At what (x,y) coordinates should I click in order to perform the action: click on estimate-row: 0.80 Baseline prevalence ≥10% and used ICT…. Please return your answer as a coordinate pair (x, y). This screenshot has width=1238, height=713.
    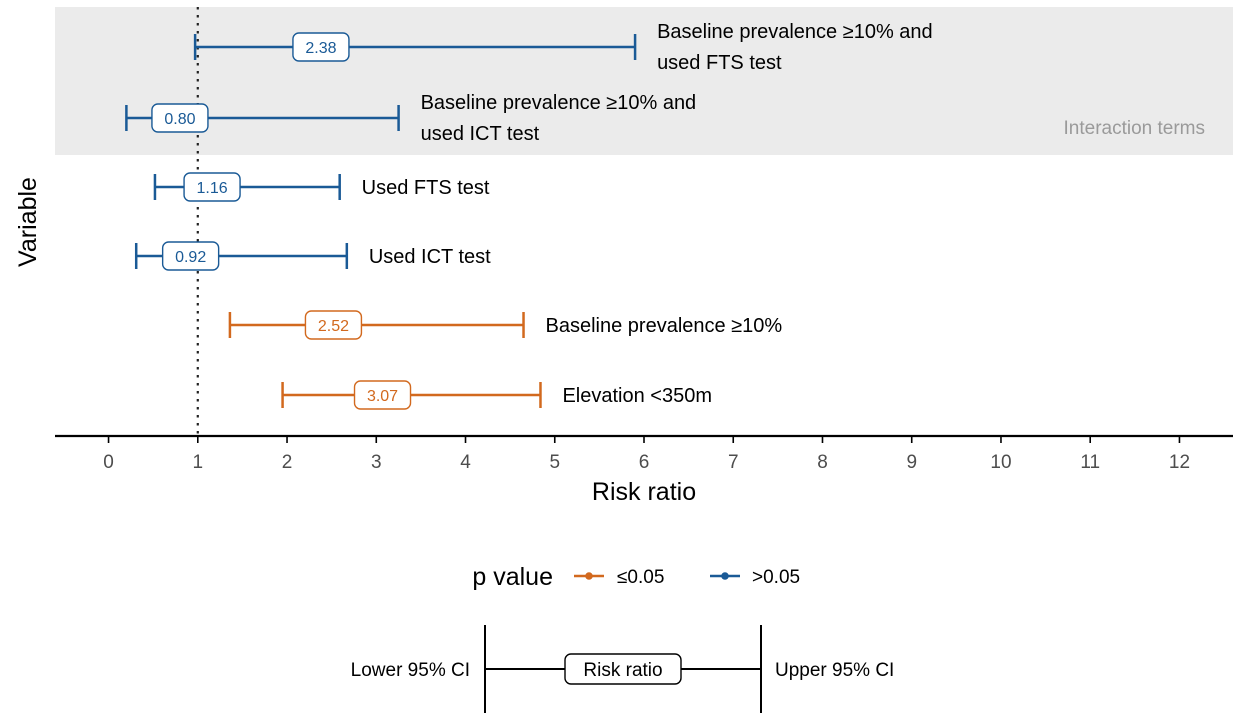
    Looking at the image, I should click on (411, 118).